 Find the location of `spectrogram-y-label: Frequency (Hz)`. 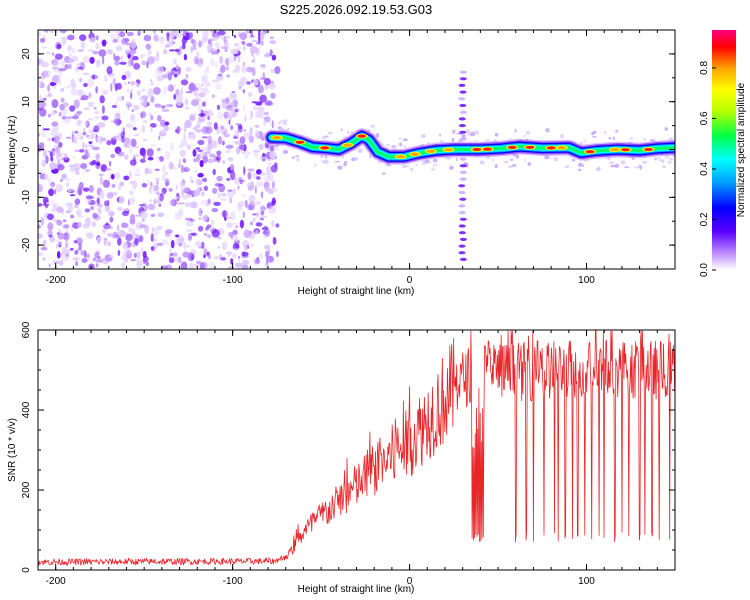

spectrogram-y-label: Frequency (Hz) is located at coordinates (12, 150).